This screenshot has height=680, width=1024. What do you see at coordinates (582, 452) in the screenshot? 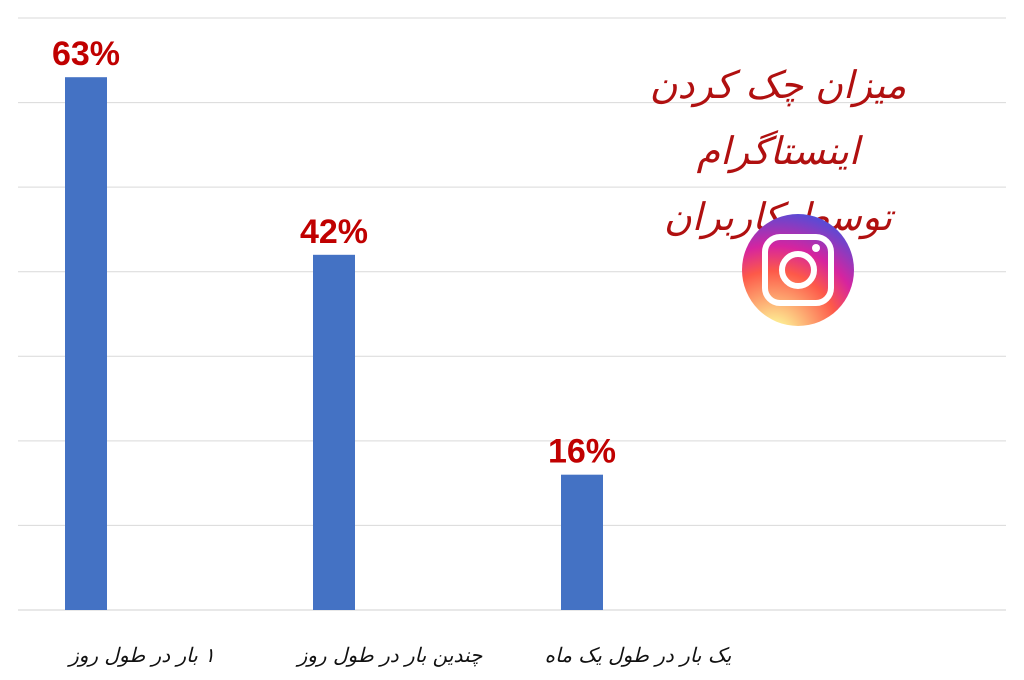
I see `data-label: 16%` at bounding box center [582, 452].